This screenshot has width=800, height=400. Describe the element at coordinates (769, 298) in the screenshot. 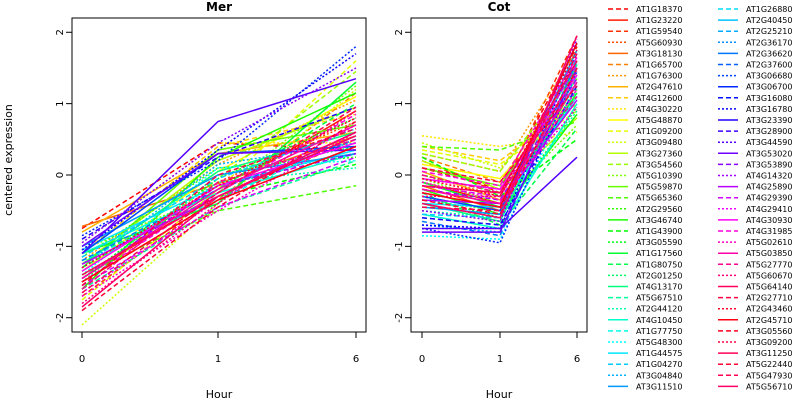

I see `legend-label: AT2G27710` at that location.